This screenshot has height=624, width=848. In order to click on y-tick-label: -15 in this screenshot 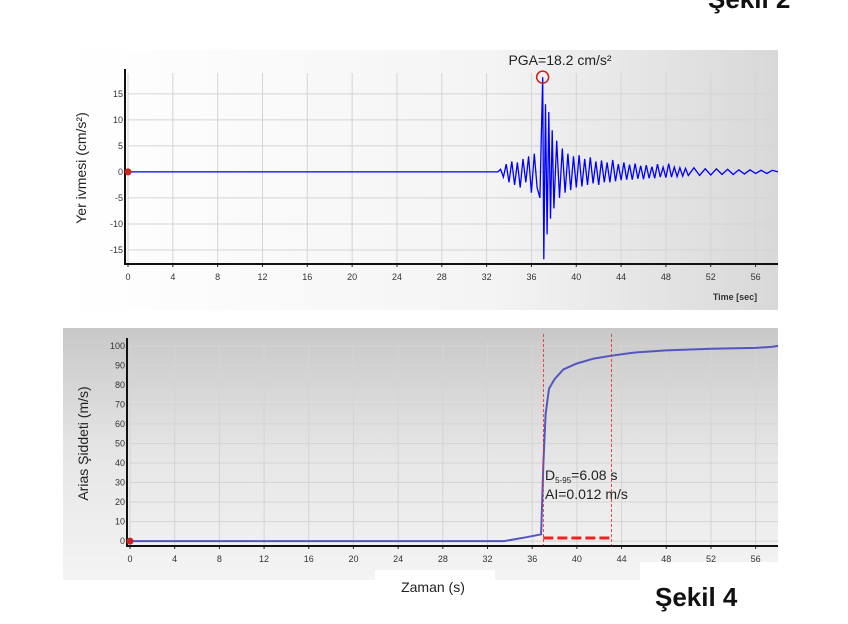, I will do `click(116, 250)`.